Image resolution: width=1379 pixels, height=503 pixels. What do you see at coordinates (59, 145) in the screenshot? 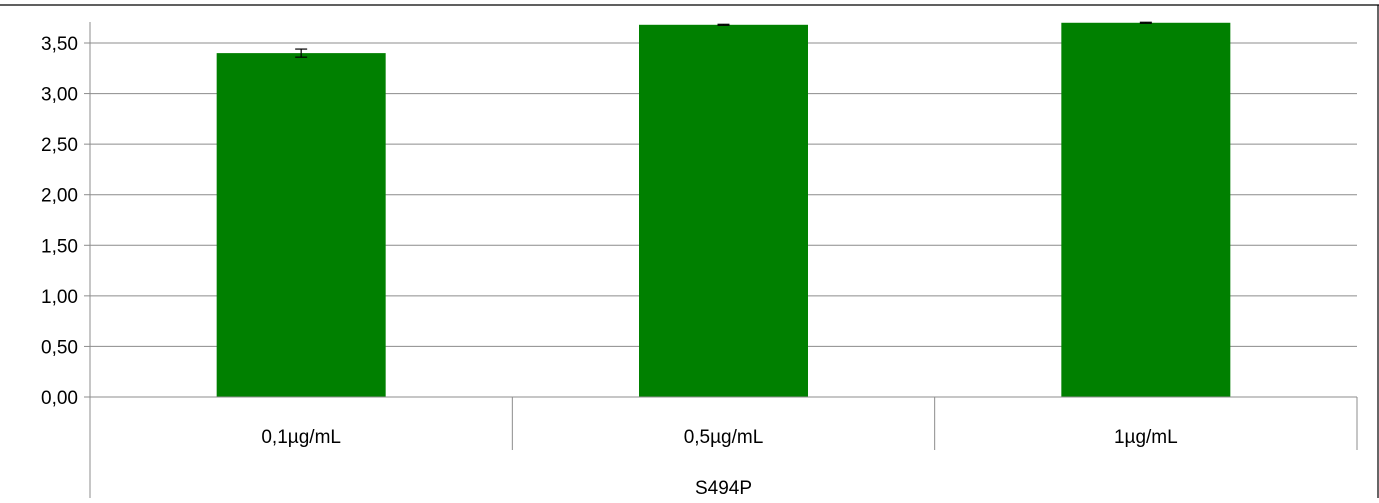
I see `y-tick-label: 2,50` at bounding box center [59, 145].